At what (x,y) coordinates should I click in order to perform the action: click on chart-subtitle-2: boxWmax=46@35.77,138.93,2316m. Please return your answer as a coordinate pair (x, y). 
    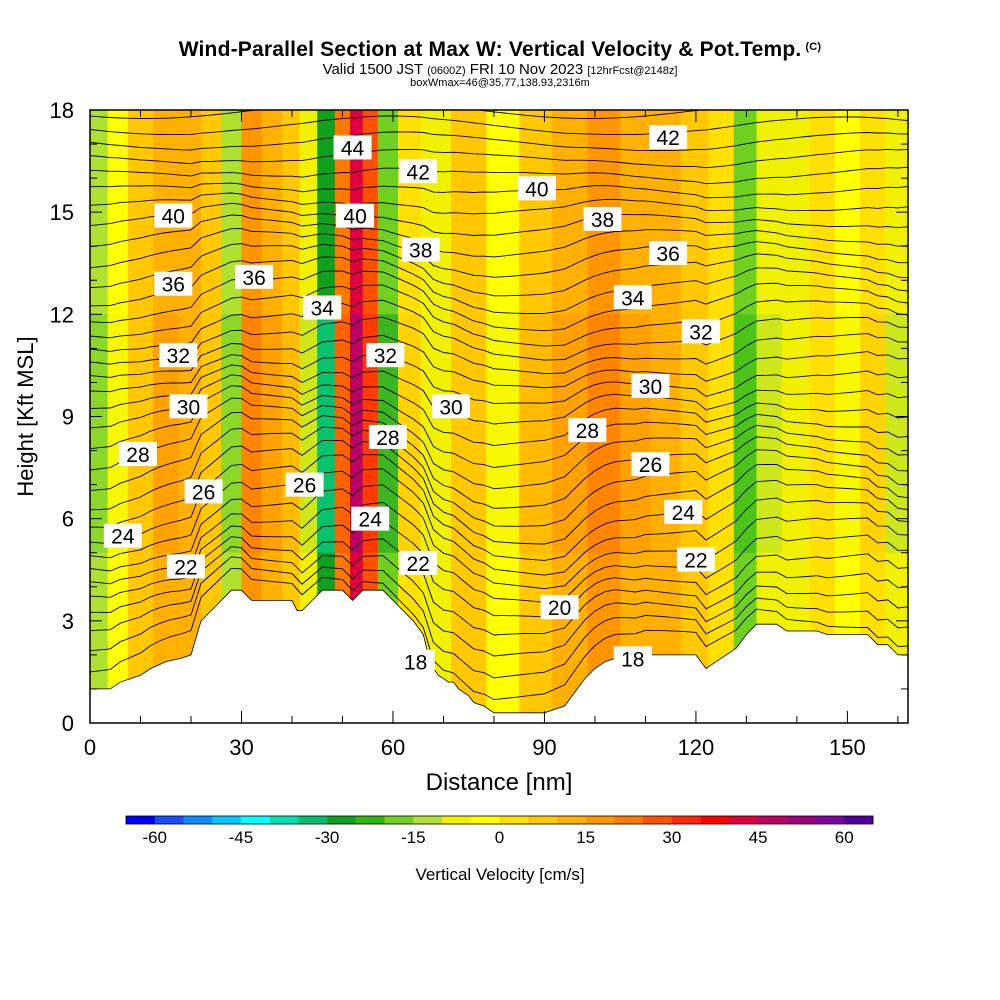
    Looking at the image, I should click on (500, 83).